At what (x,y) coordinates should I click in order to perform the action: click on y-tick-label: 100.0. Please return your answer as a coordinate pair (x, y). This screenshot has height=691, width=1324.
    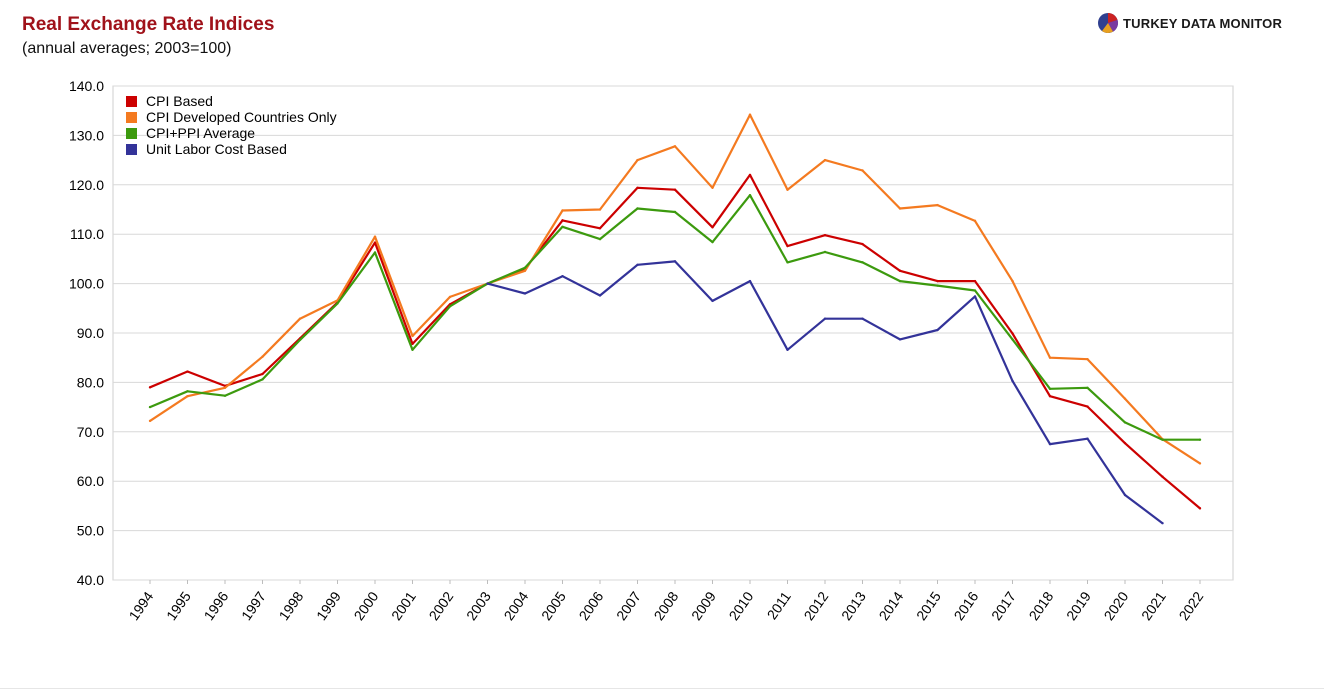
    Looking at the image, I should click on (86, 284).